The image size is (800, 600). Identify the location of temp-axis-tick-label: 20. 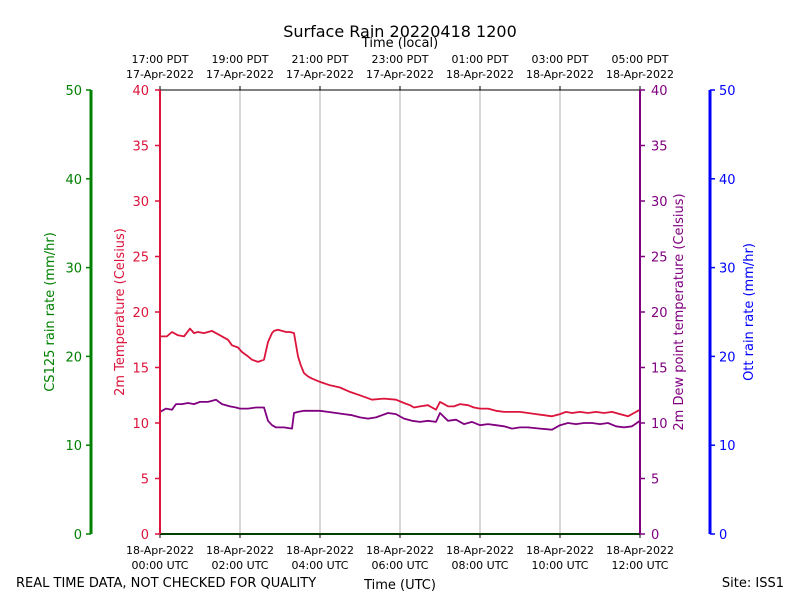
(140, 313).